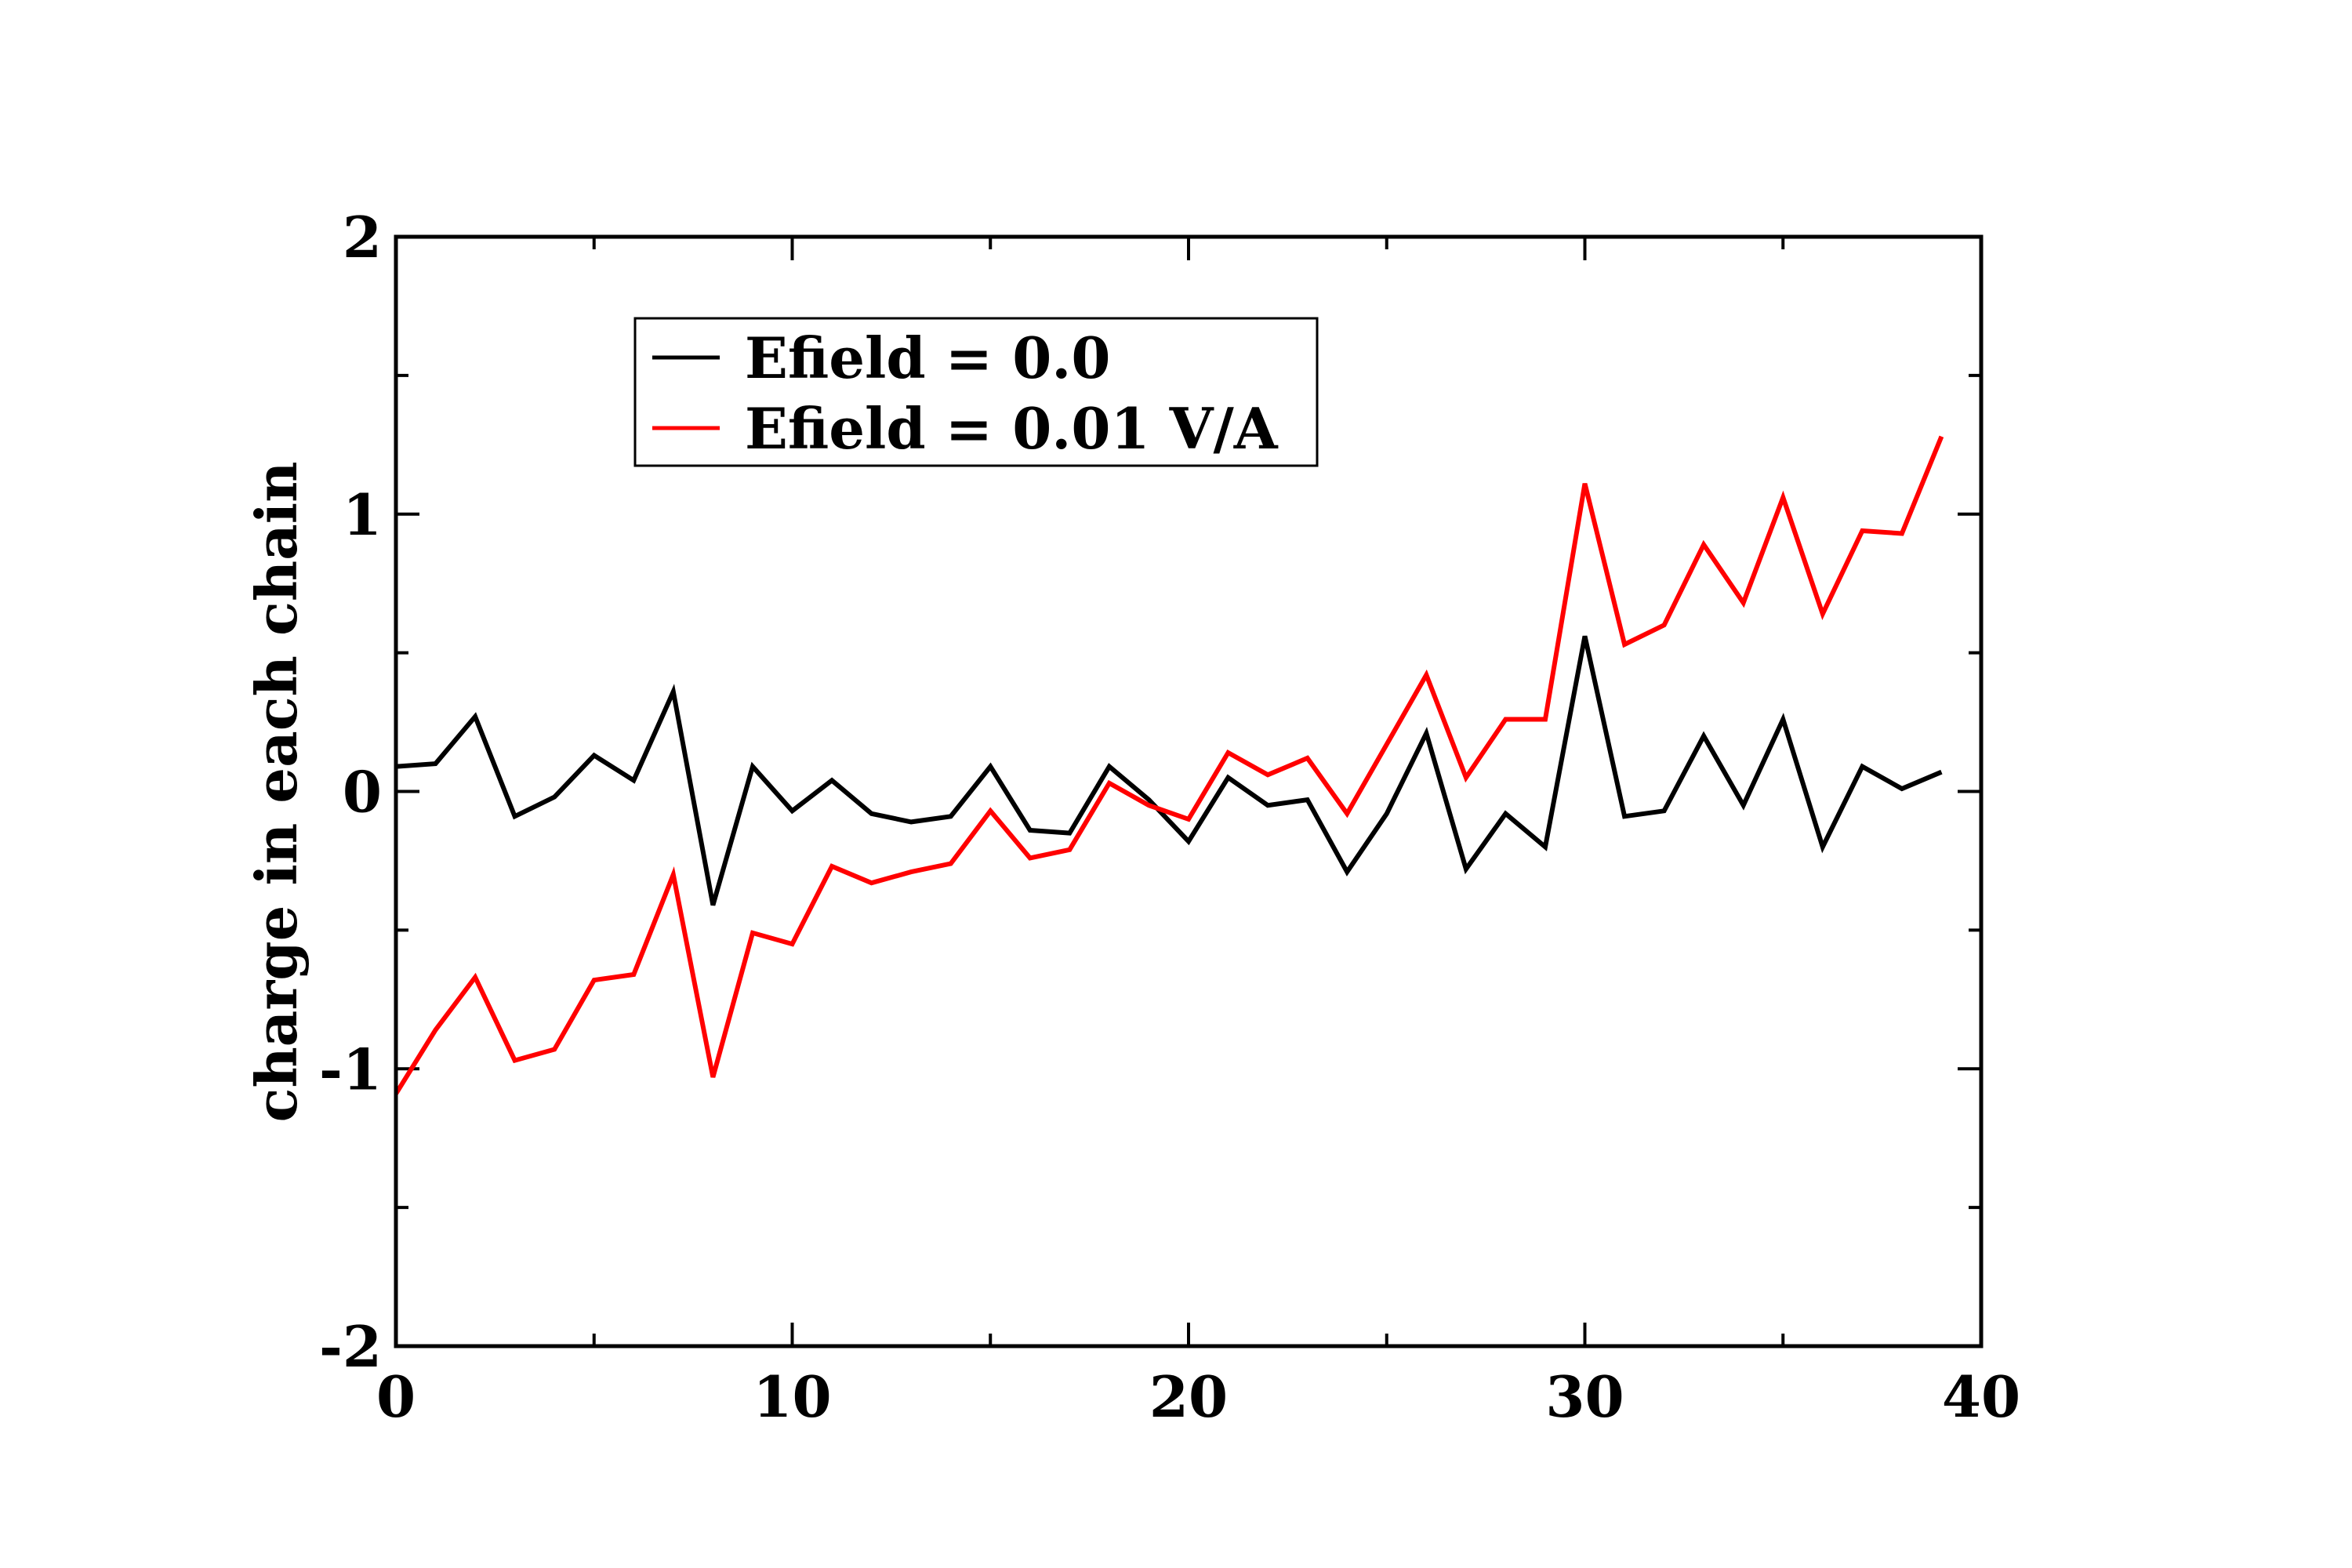 This screenshot has width=2352, height=1568. I want to click on x-tick-label: 20, so click(1188, 1396).